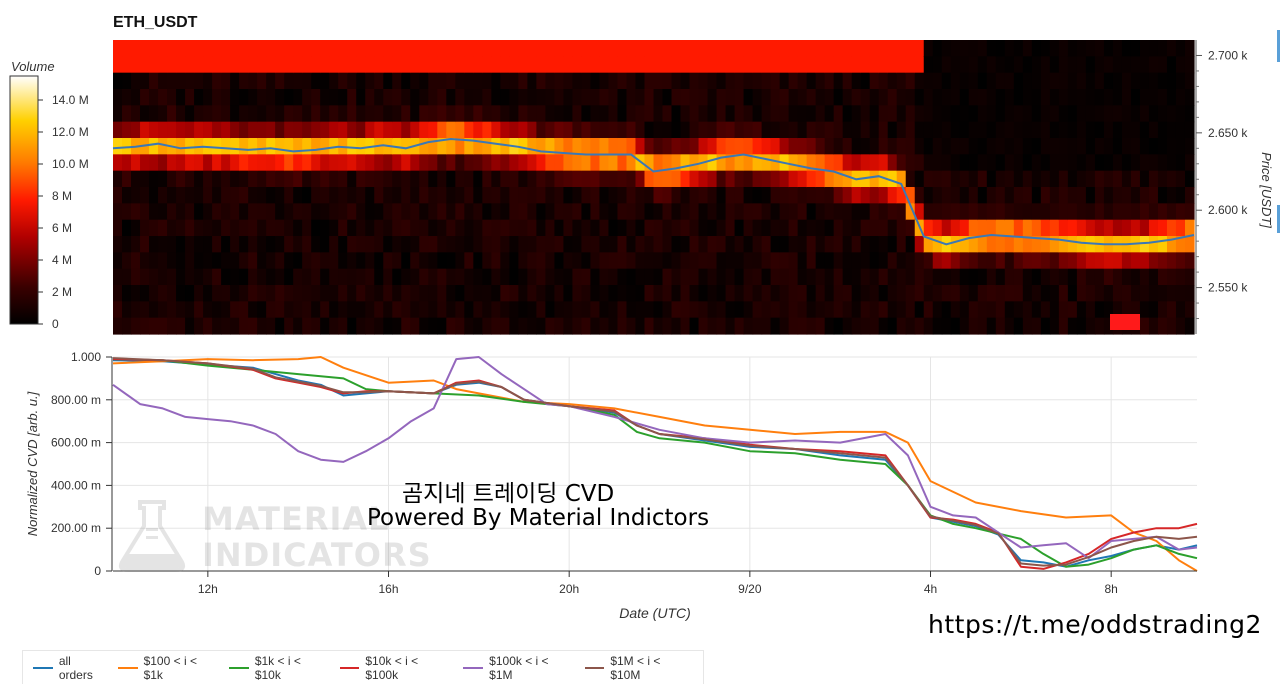 Image resolution: width=1280 pixels, height=684 pixels. I want to click on legend-item: $10k < i < $100k, so click(396, 668).